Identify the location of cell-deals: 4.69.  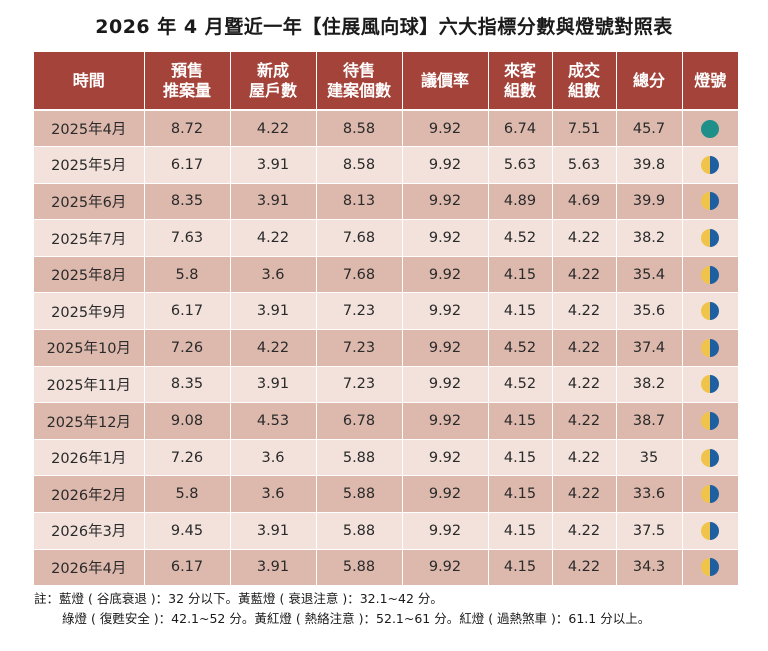
(584, 202).